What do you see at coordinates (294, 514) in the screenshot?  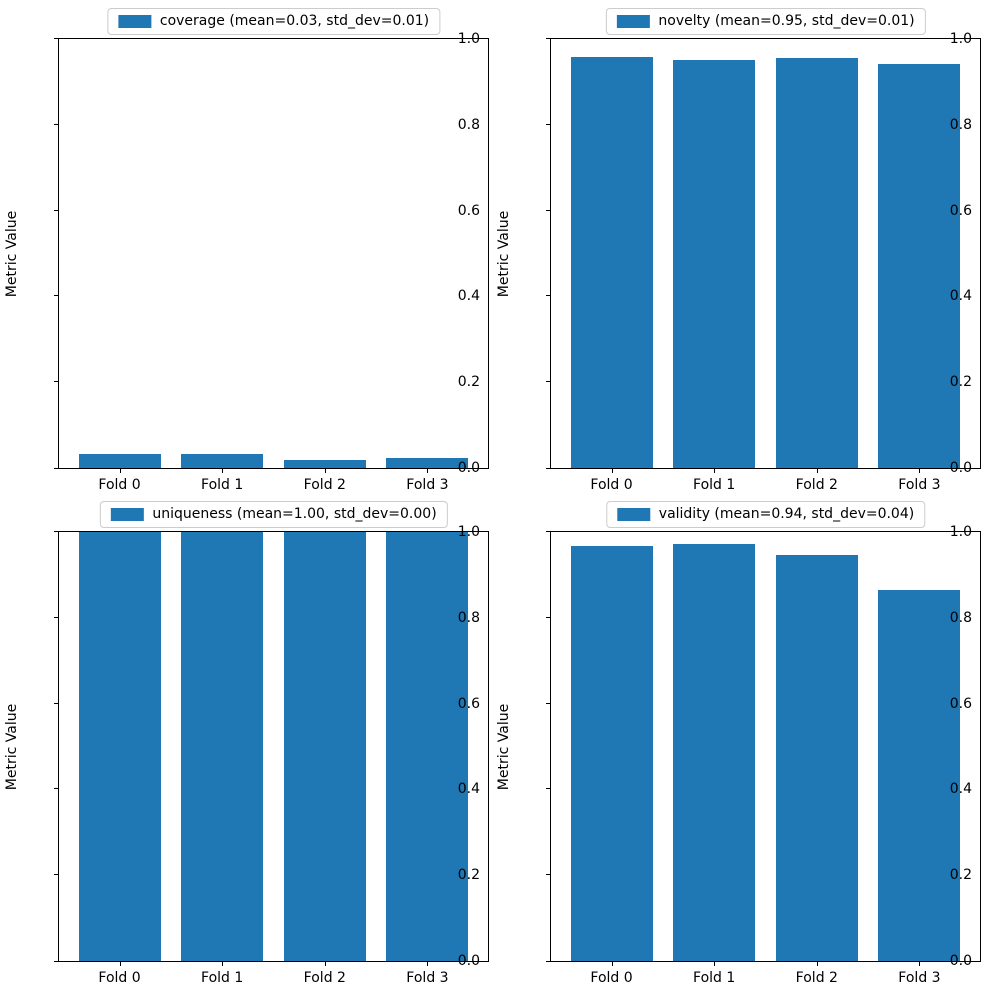 I see `legend-label: uniqueness (mean=1.00, std_dev=0.00)` at bounding box center [294, 514].